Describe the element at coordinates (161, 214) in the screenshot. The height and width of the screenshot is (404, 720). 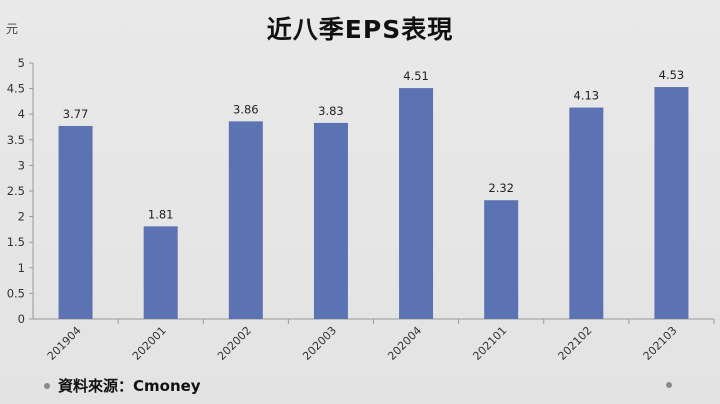
I see `data-label: 1.81` at that location.